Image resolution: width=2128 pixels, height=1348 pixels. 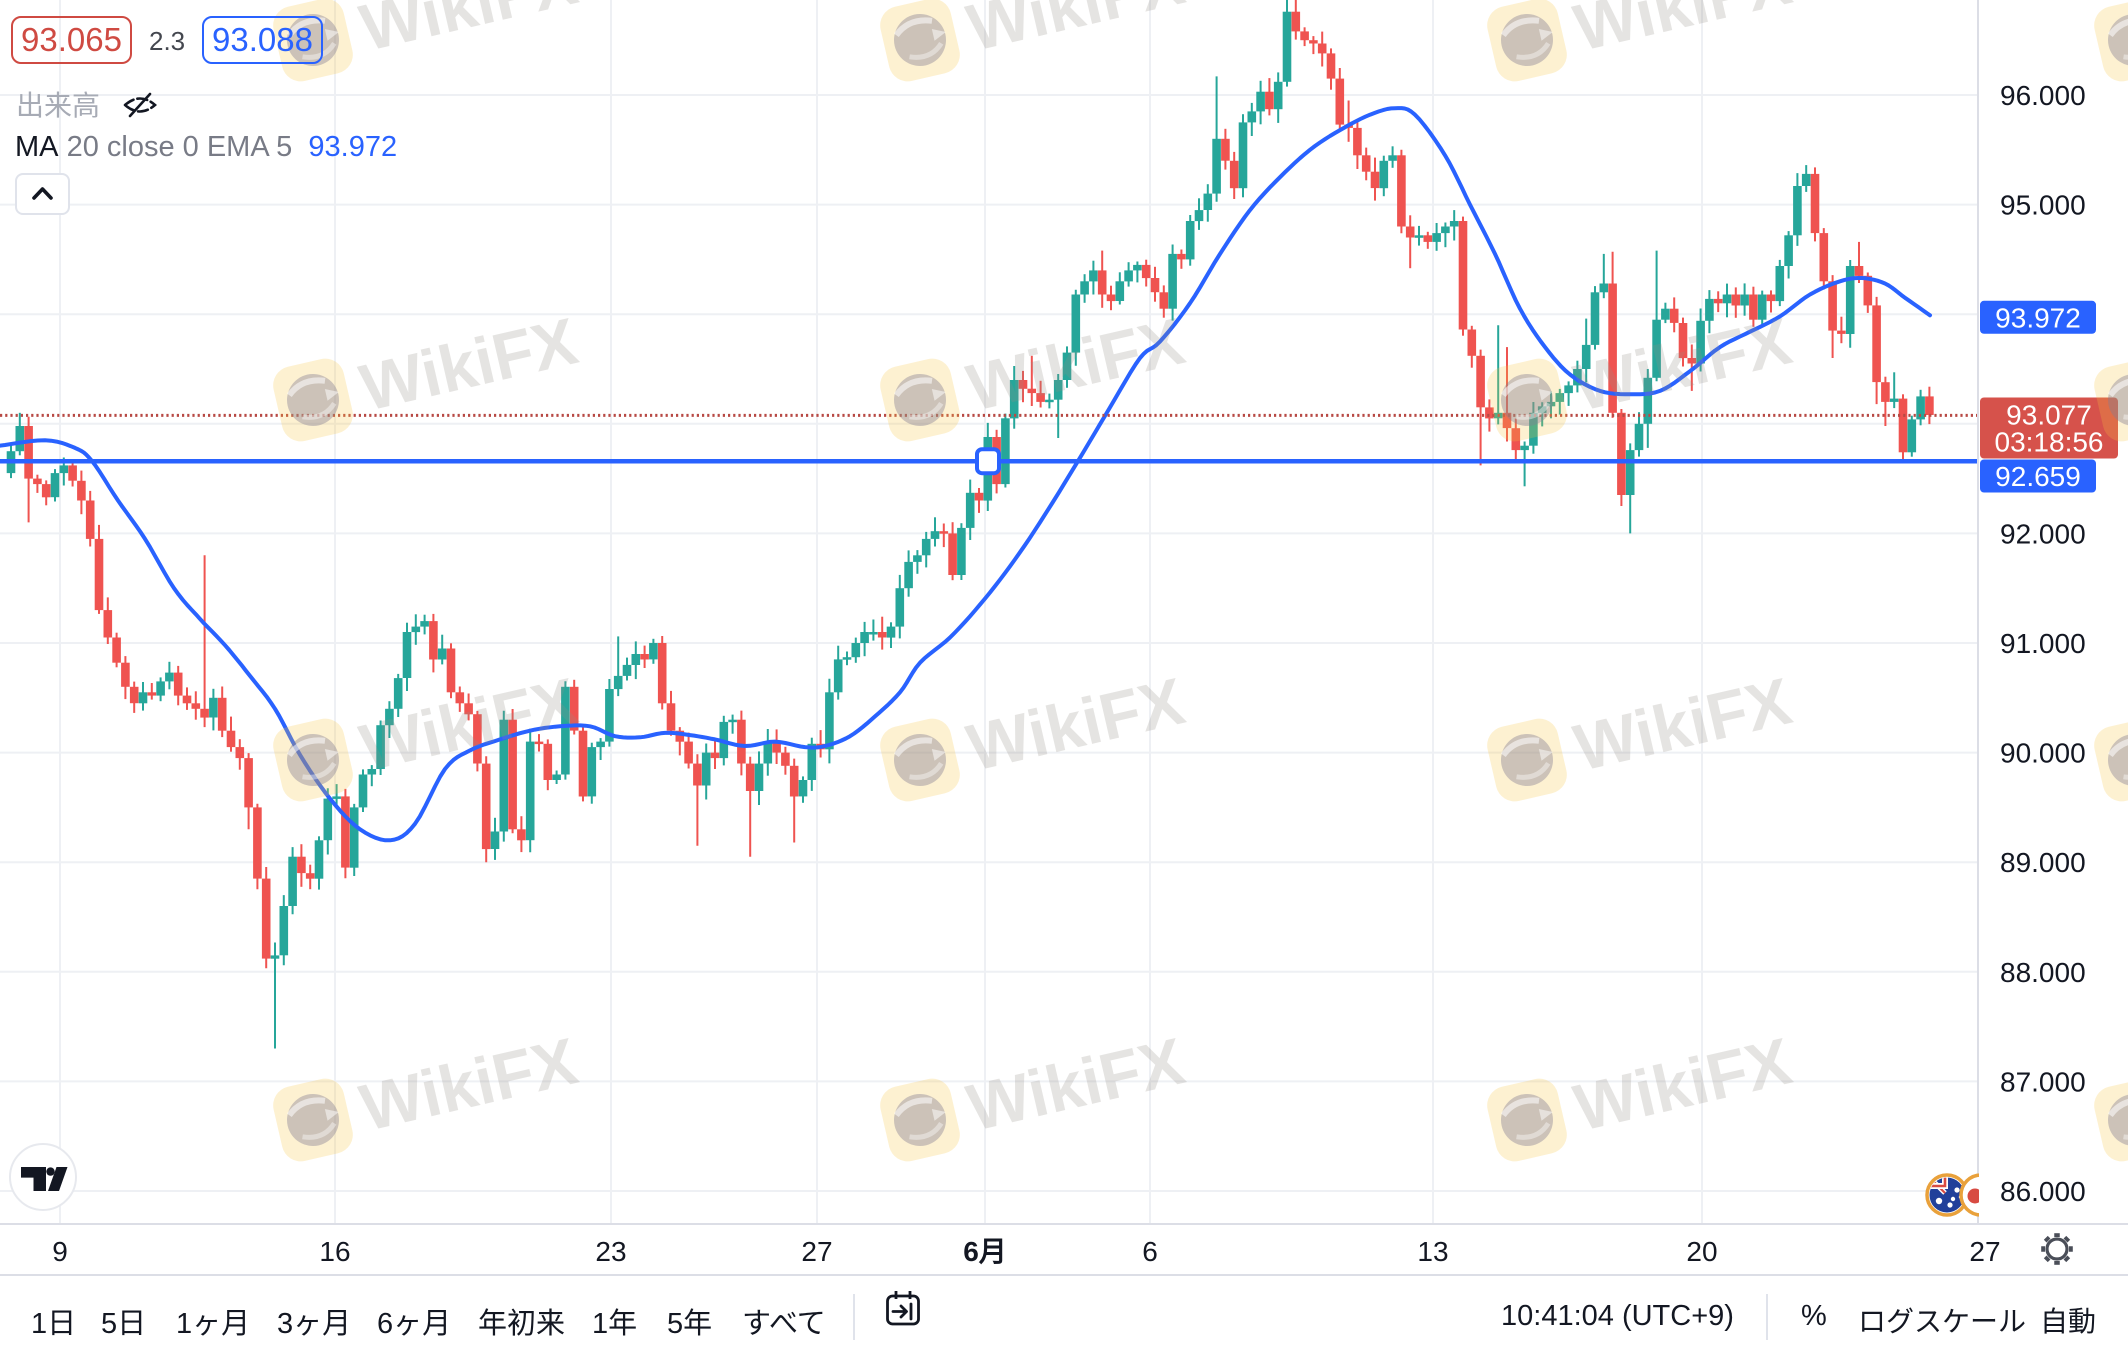 What do you see at coordinates (2043, 753) in the screenshot?
I see `svg-text: 90.000` at bounding box center [2043, 753].